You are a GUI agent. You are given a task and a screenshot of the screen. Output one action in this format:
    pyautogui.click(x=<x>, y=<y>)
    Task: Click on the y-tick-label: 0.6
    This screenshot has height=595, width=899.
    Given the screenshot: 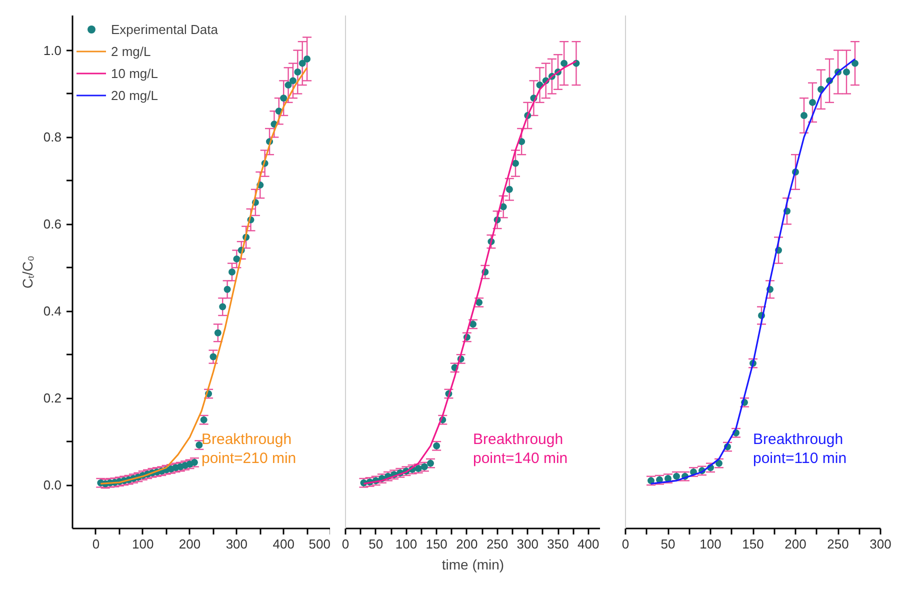 What is the action you would take?
    pyautogui.click(x=52, y=224)
    